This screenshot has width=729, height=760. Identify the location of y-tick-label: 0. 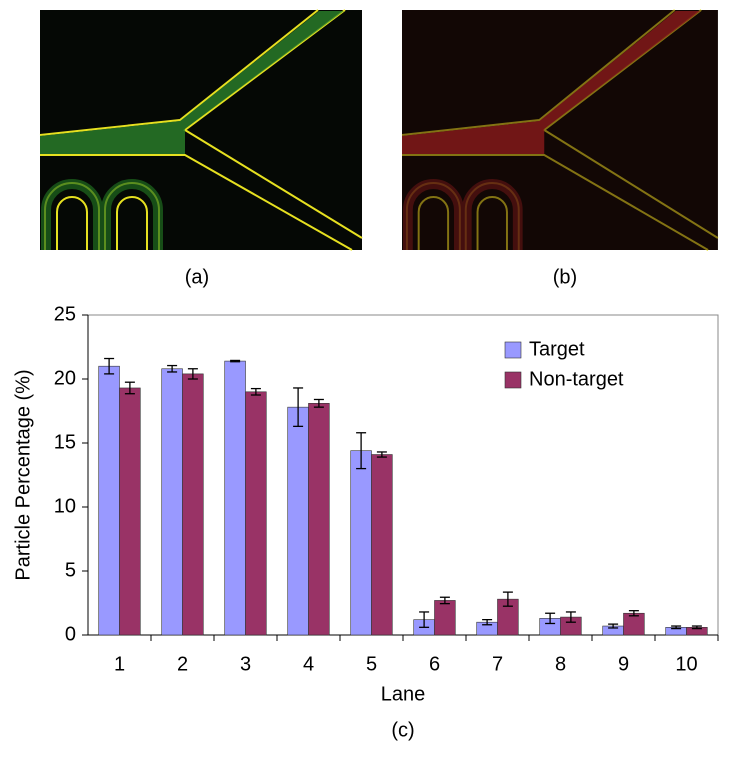
(70, 634).